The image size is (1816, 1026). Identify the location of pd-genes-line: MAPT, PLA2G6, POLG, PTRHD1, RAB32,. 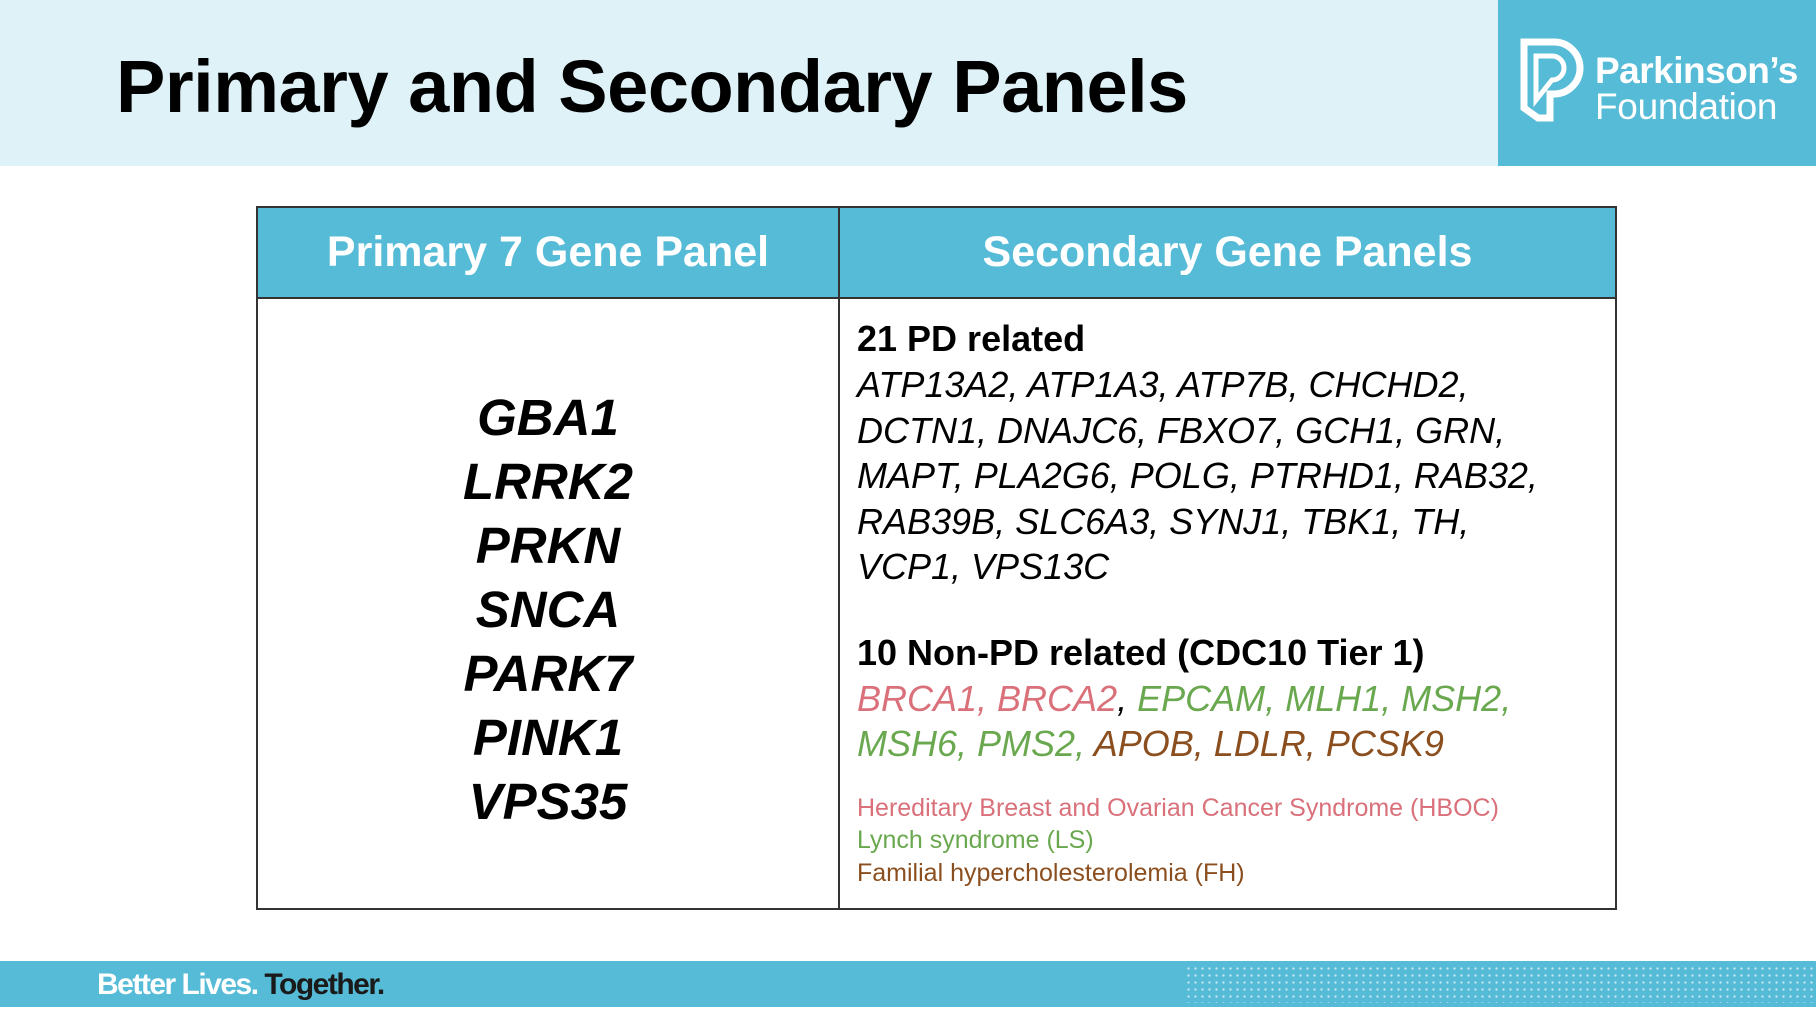
(1197, 475).